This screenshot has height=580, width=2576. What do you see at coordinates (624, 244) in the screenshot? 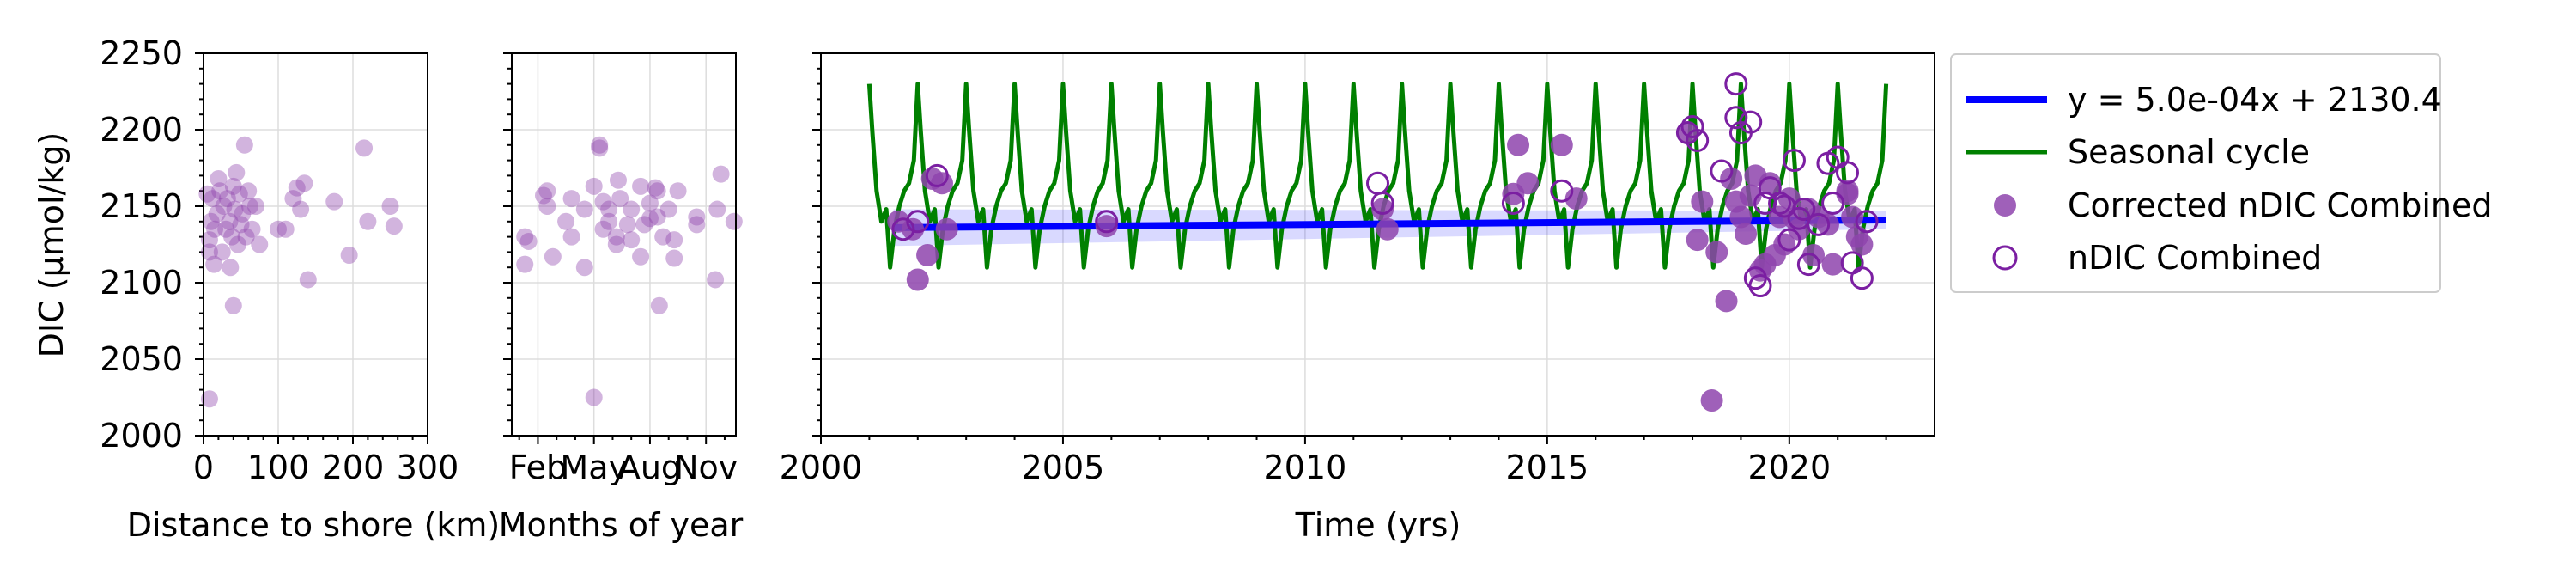
I see `months-axes-frame` at bounding box center [624, 244].